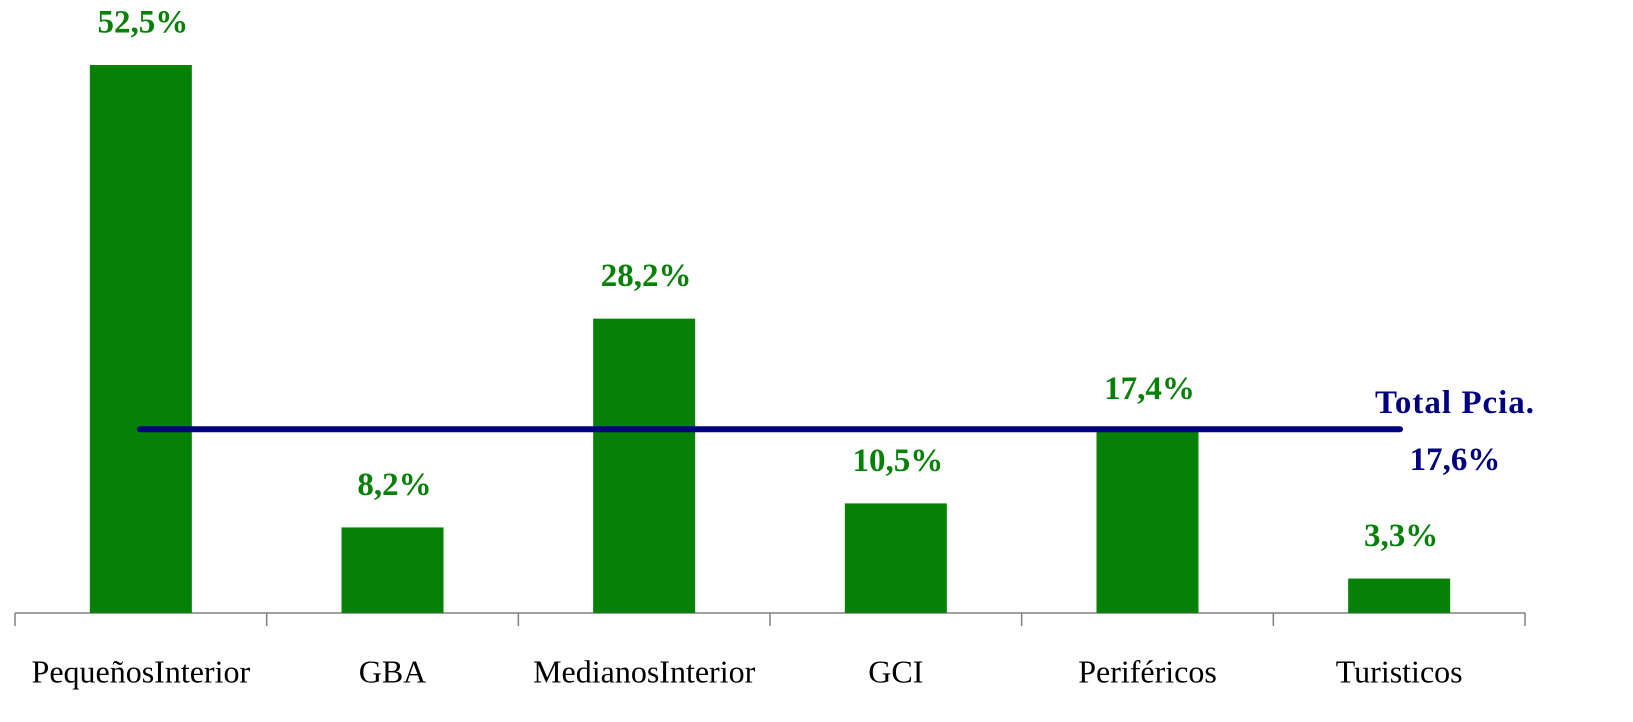 This screenshot has height=722, width=1633. What do you see at coordinates (1455, 403) in the screenshot?
I see `reference-label: Total Pcia.` at bounding box center [1455, 403].